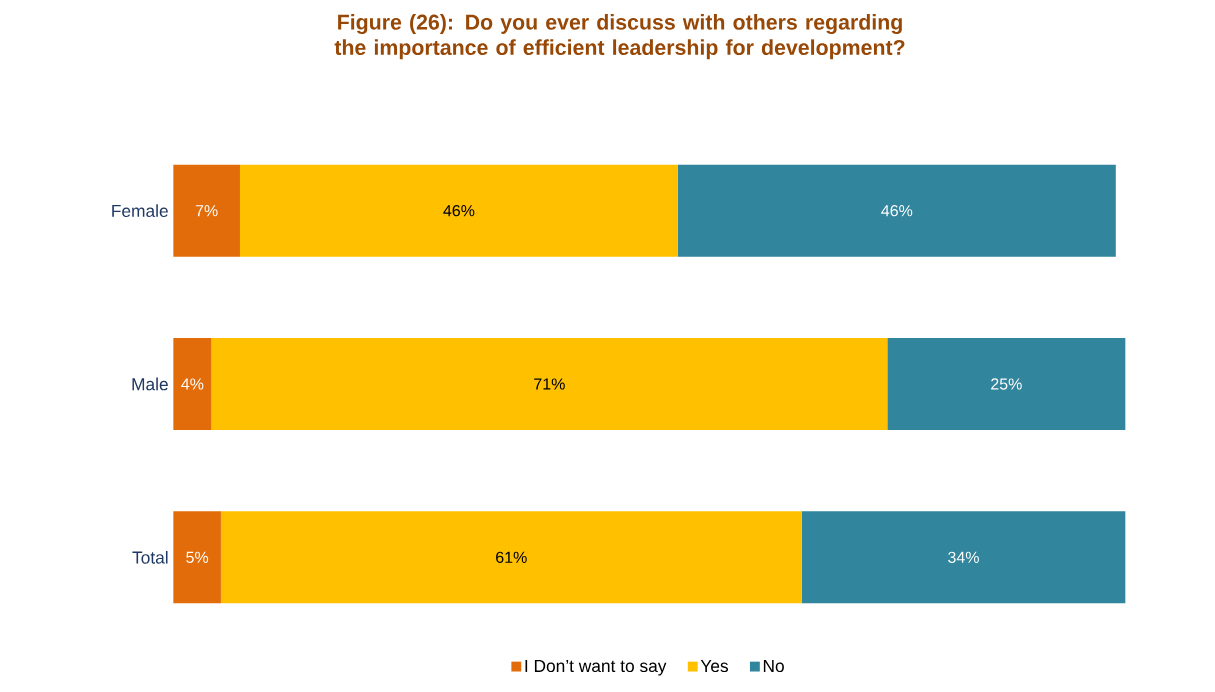 The width and height of the screenshot is (1215, 692). I want to click on data-label: 34%, so click(963, 557).